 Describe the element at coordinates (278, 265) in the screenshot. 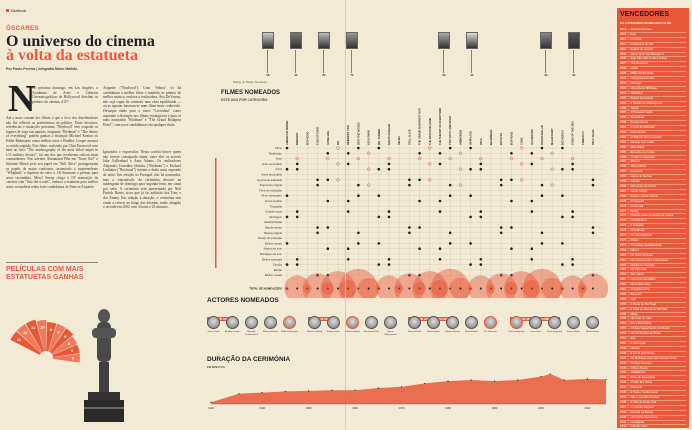

I see `matrix-category-label: Canção` at that location.